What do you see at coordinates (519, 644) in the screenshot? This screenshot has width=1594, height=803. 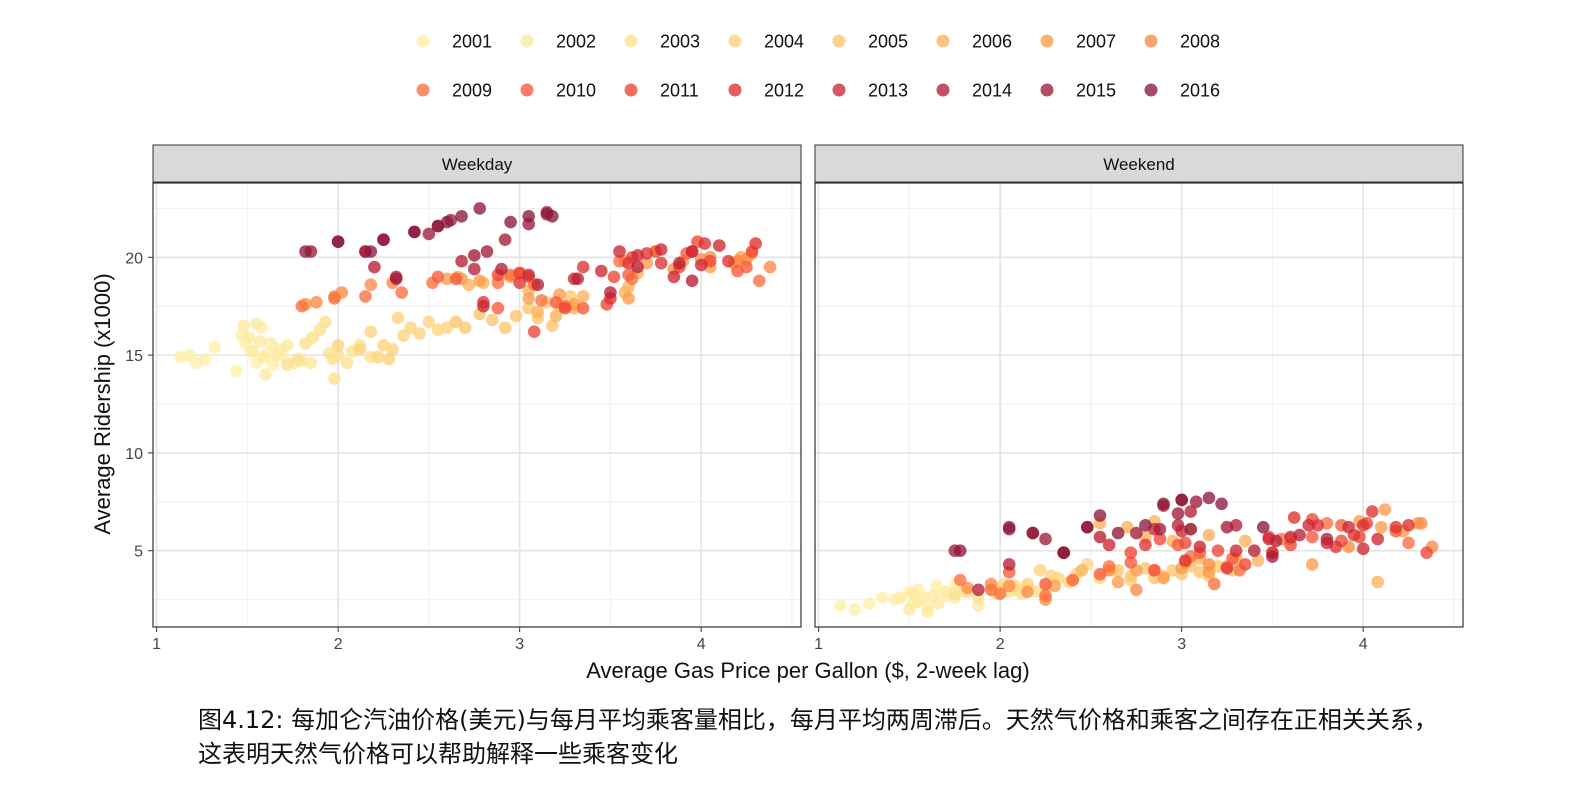 I see `x-tick-label: 3` at bounding box center [519, 644].